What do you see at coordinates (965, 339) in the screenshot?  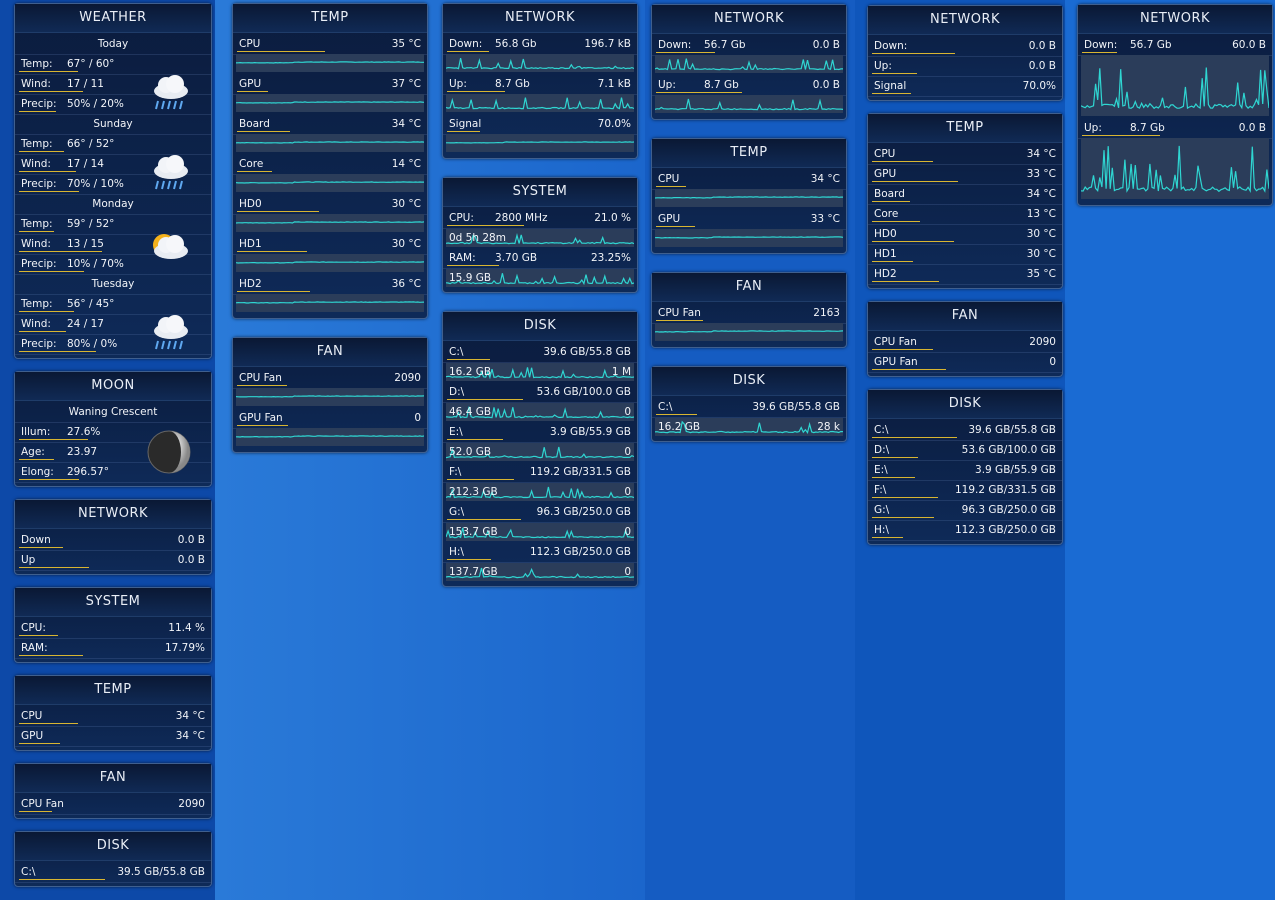 I see `widget: FAN CPU Fan 2090 GPU Fan 0` at bounding box center [965, 339].